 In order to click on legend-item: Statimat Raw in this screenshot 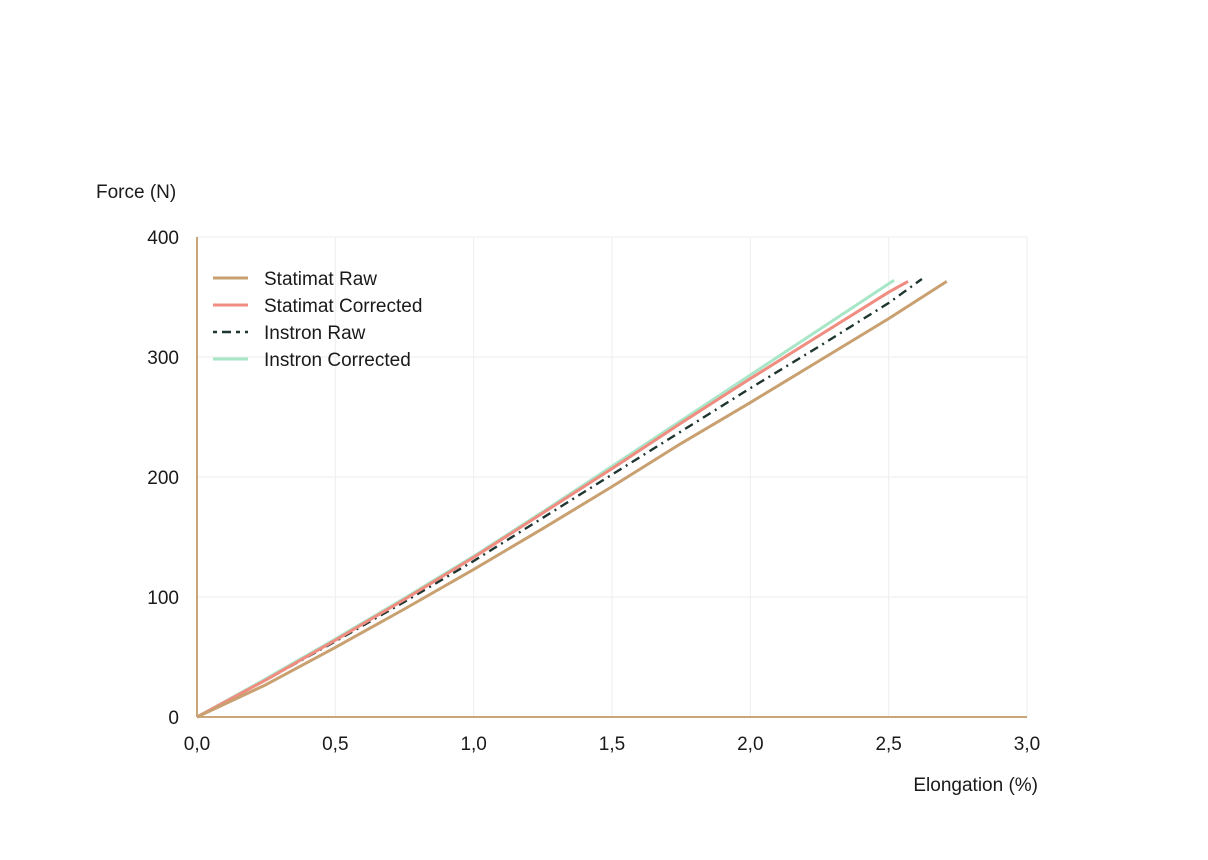, I will do `click(295, 279)`.